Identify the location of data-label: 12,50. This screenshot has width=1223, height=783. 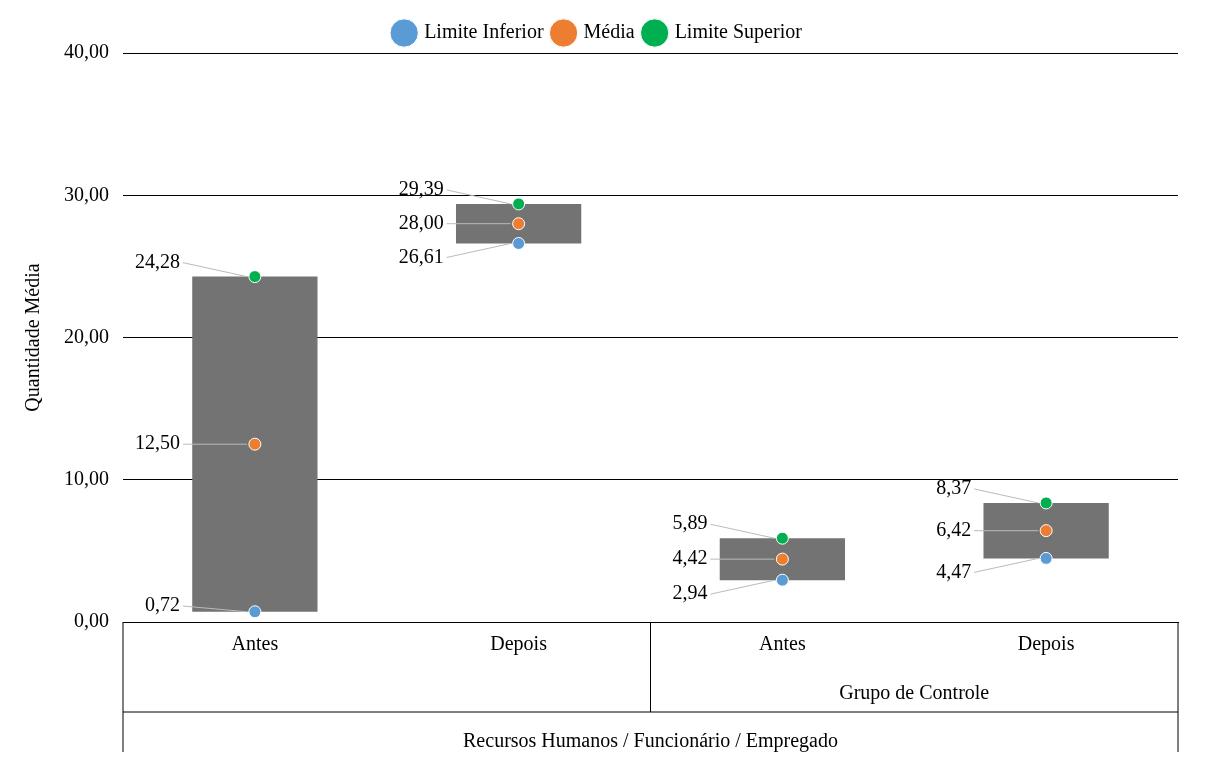
(157, 442).